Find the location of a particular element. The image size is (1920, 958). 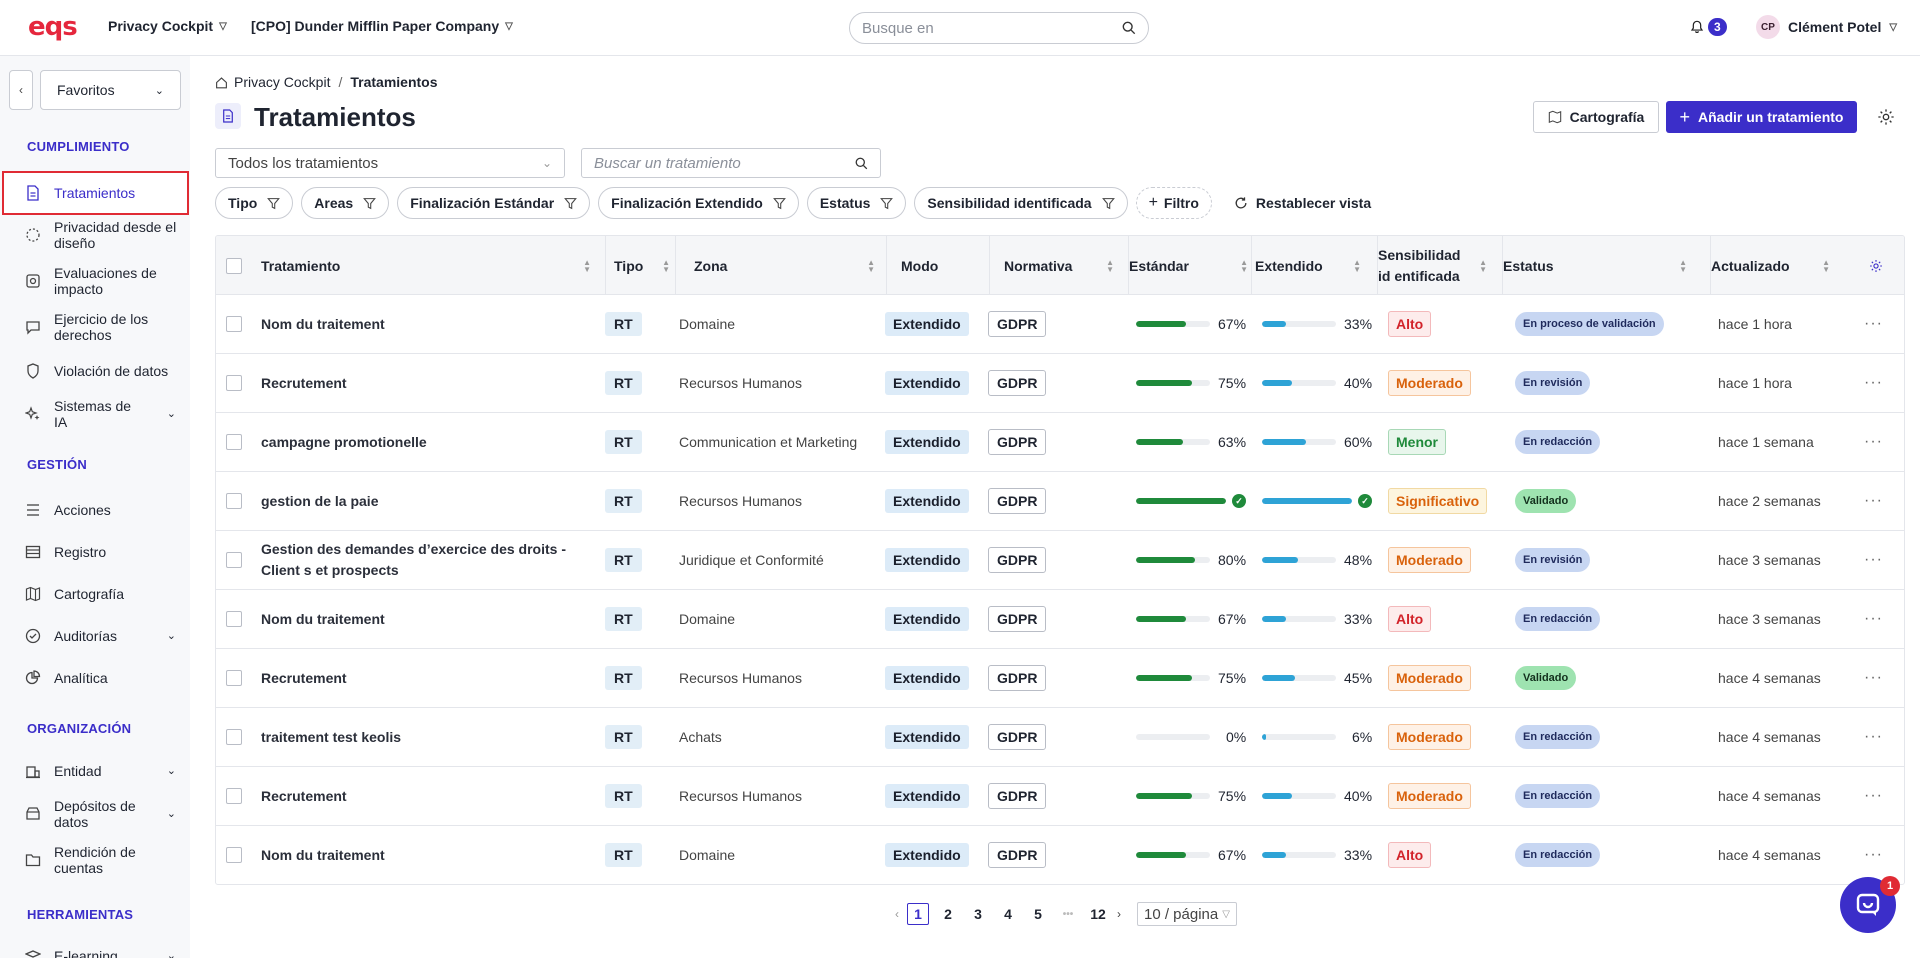

sidebar-item-analitica: Analítica is located at coordinates (104, 678).